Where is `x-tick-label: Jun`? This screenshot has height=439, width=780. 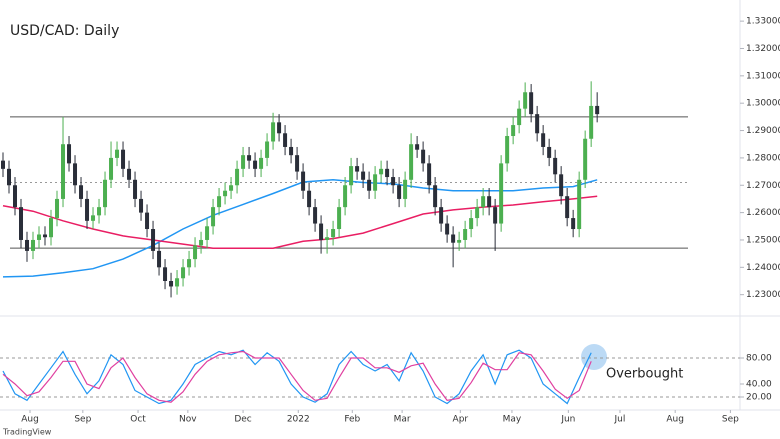
x-tick-label: Jun is located at coordinates (567, 420).